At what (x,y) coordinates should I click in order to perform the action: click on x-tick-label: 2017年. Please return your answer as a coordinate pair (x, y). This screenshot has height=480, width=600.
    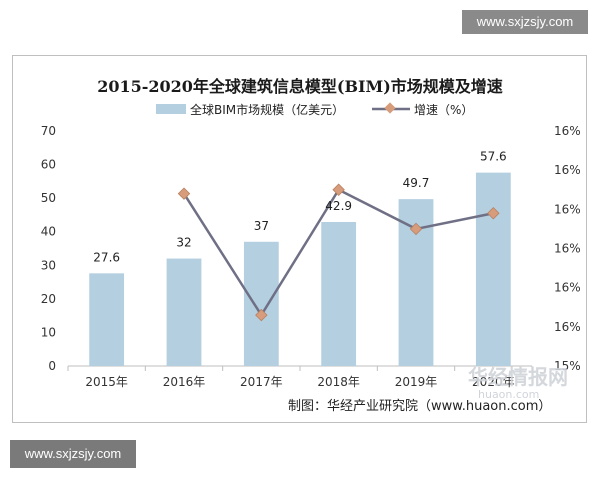
    Looking at the image, I should click on (261, 382).